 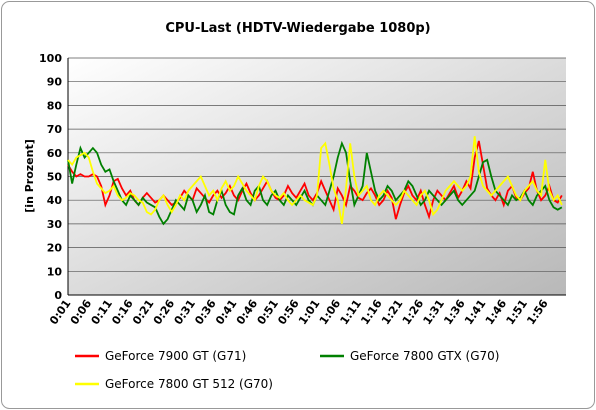 What do you see at coordinates (55, 200) in the screenshot?
I see `y-tick-label: 40` at bounding box center [55, 200].